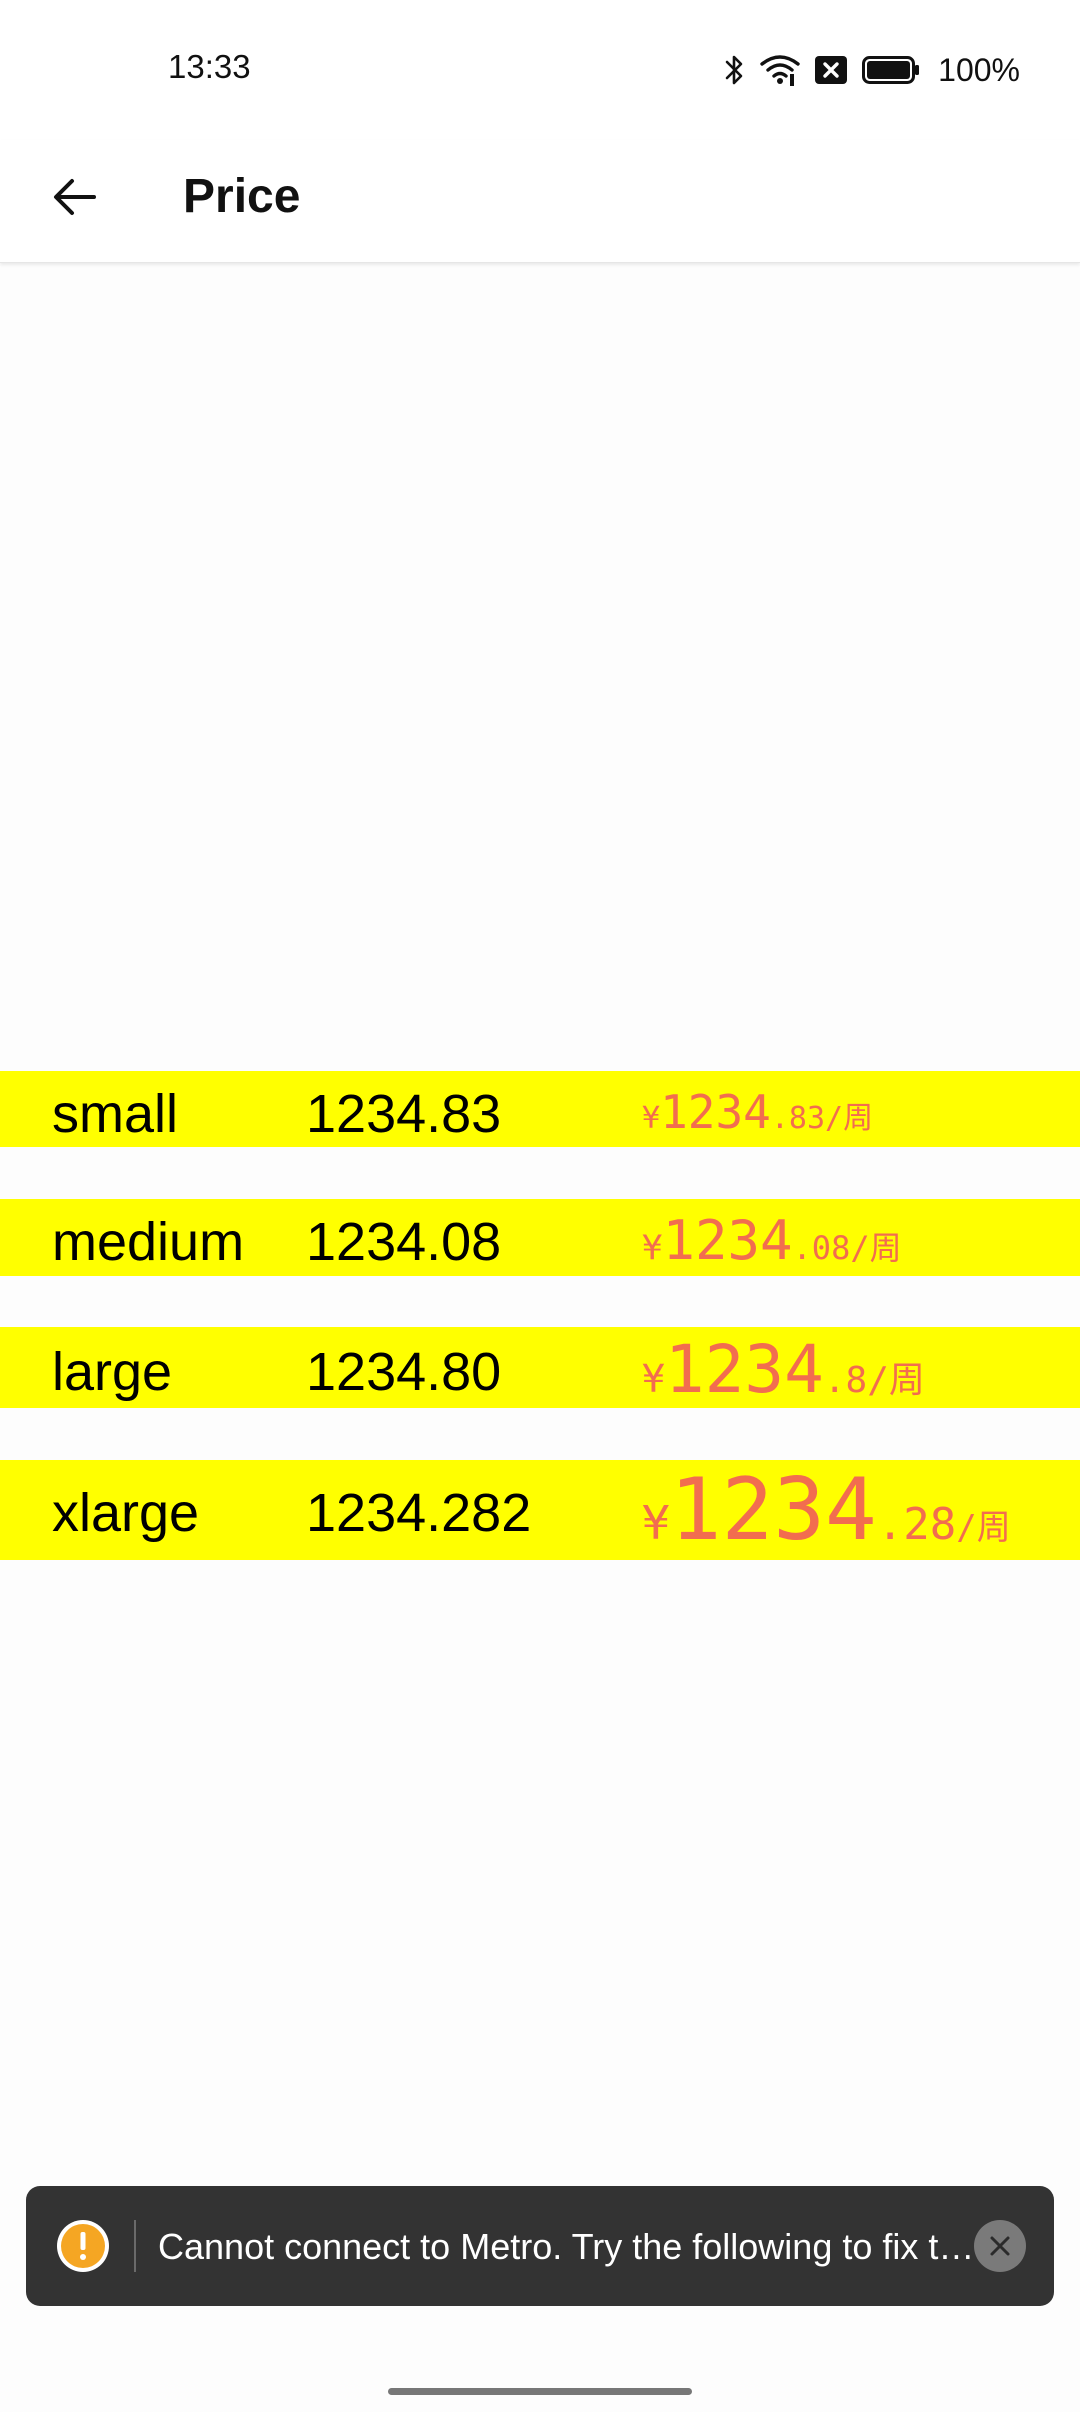 This screenshot has height=2412, width=1080. Describe the element at coordinates (821, 1248) in the screenshot. I see `price-decimal: .08` at that location.